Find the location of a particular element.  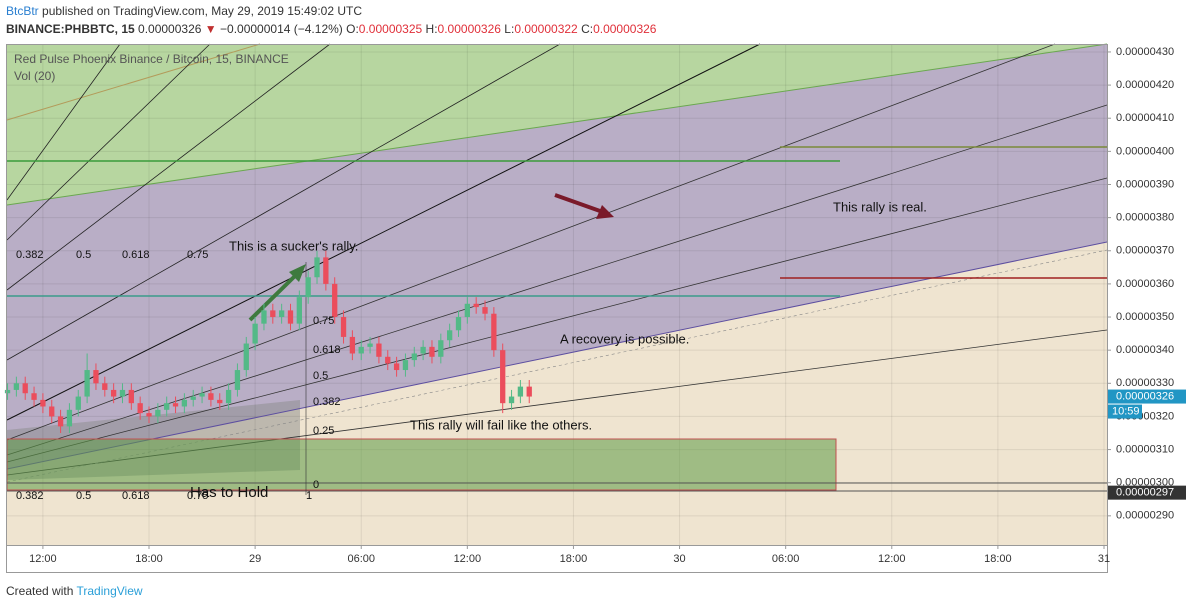

ohlc-key: C: is located at coordinates (587, 29).